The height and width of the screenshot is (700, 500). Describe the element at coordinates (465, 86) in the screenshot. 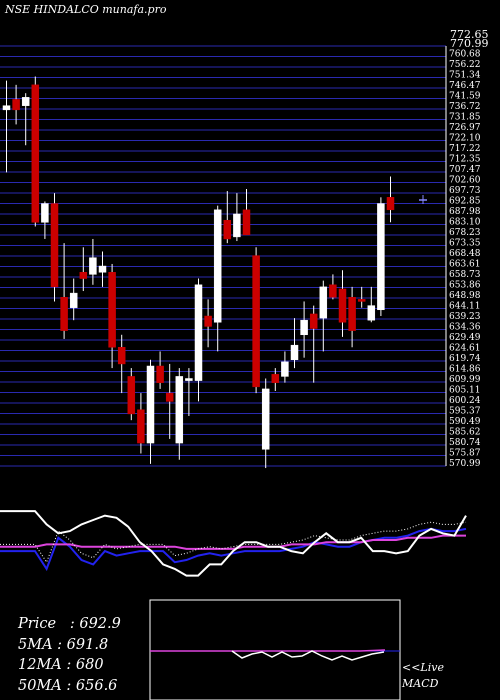

I see `price-tick-label: 746.47` at that location.